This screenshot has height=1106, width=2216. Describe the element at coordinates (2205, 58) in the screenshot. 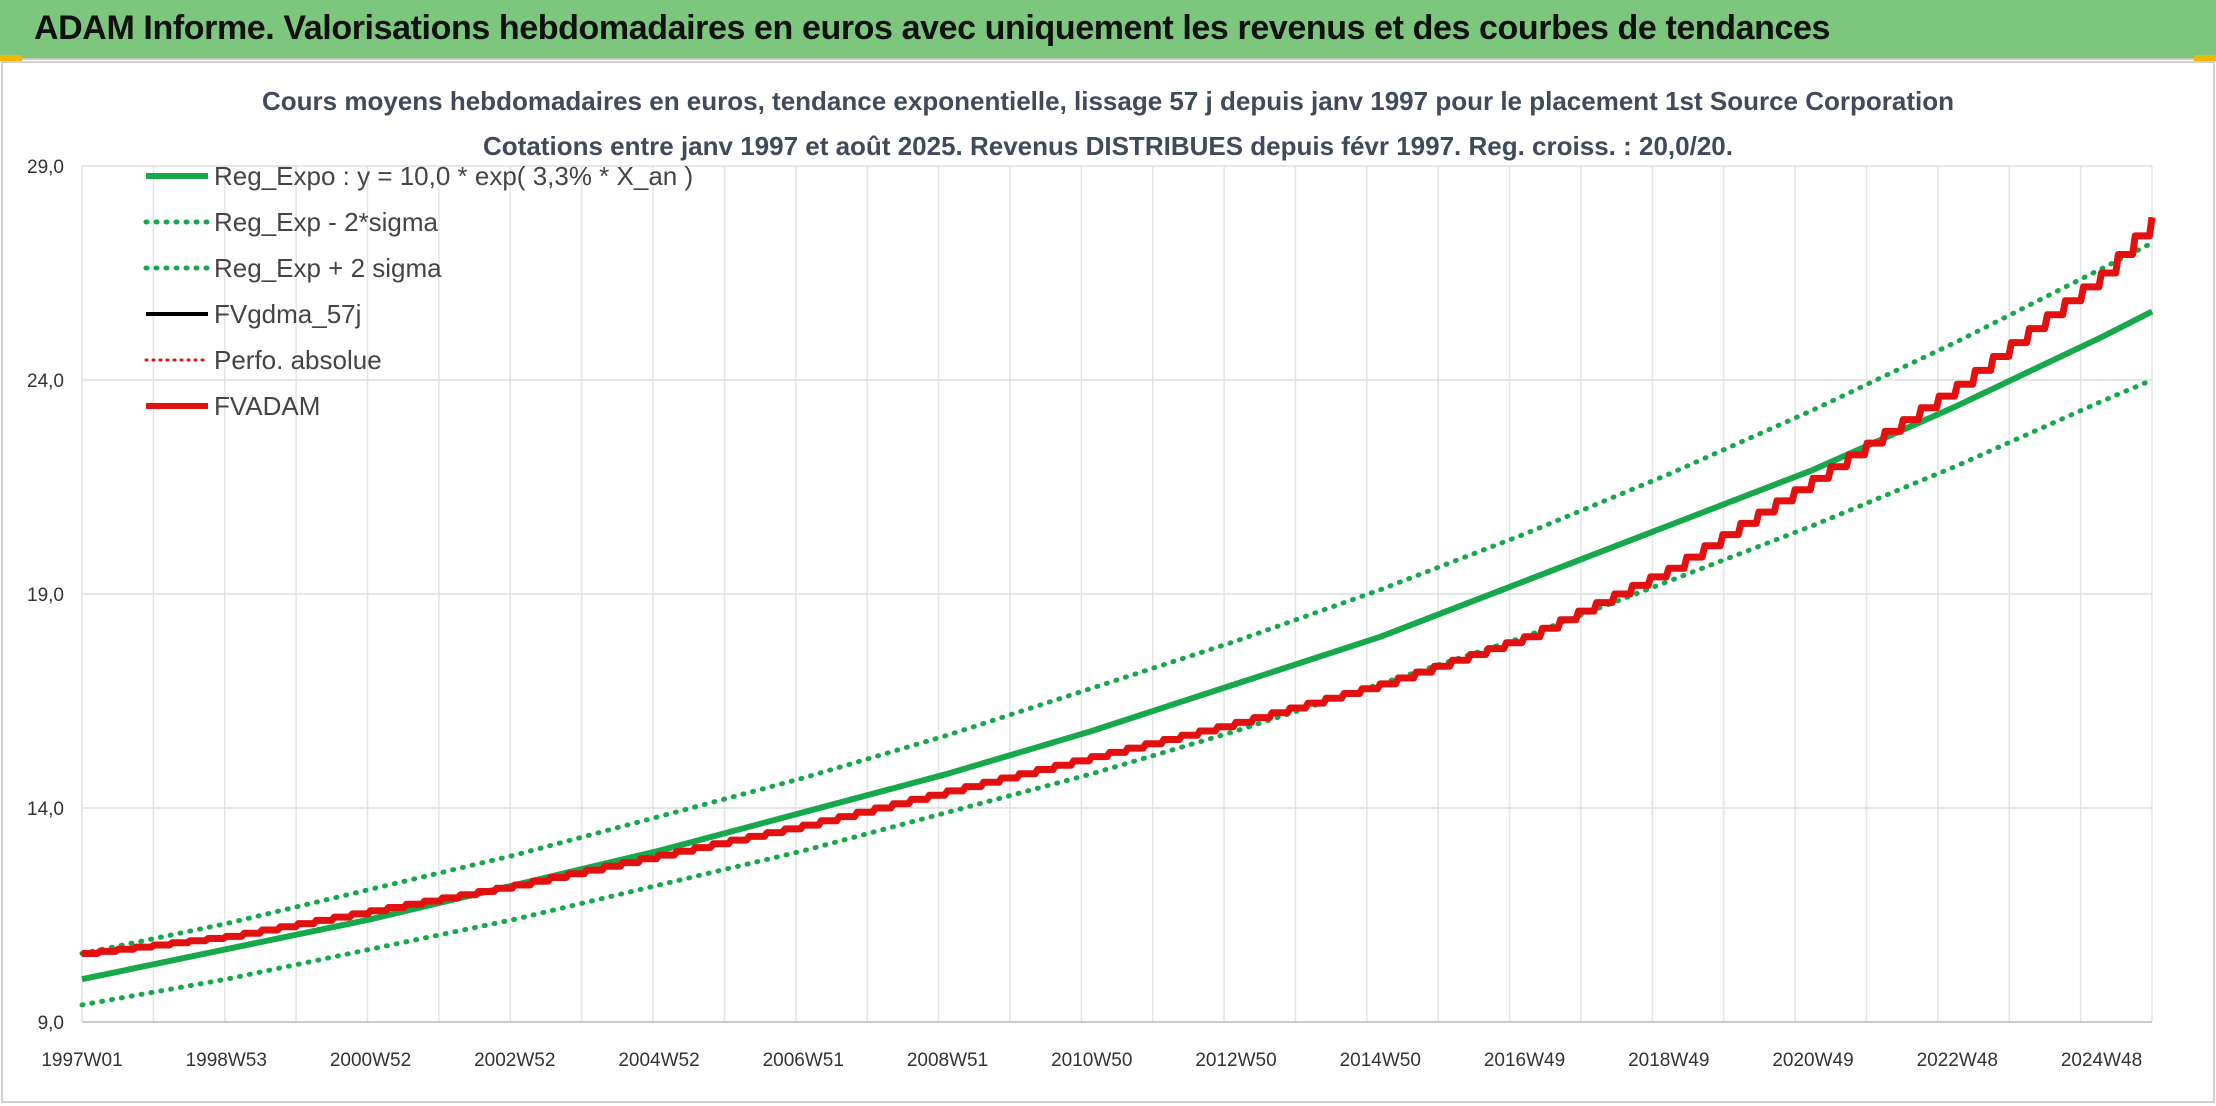

I see `corner-mark-right` at that location.